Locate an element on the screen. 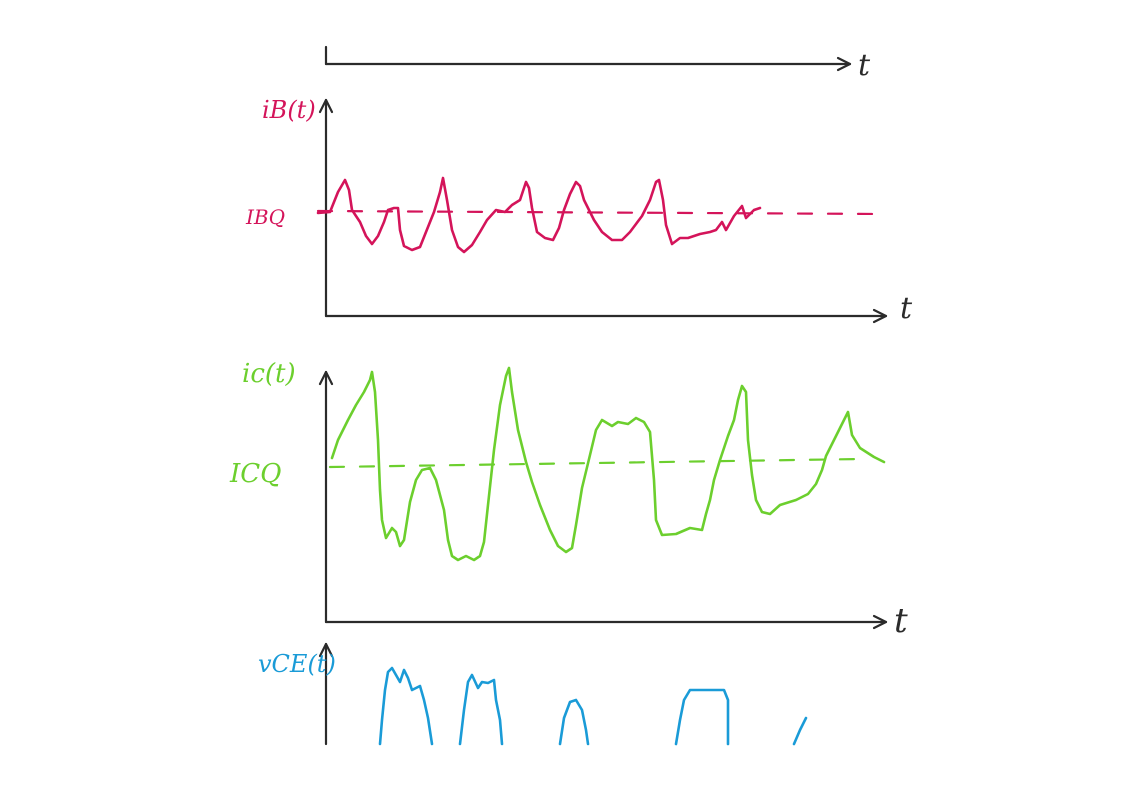 This screenshot has width=1123, height=793. ib-waveform is located at coordinates (539, 215).